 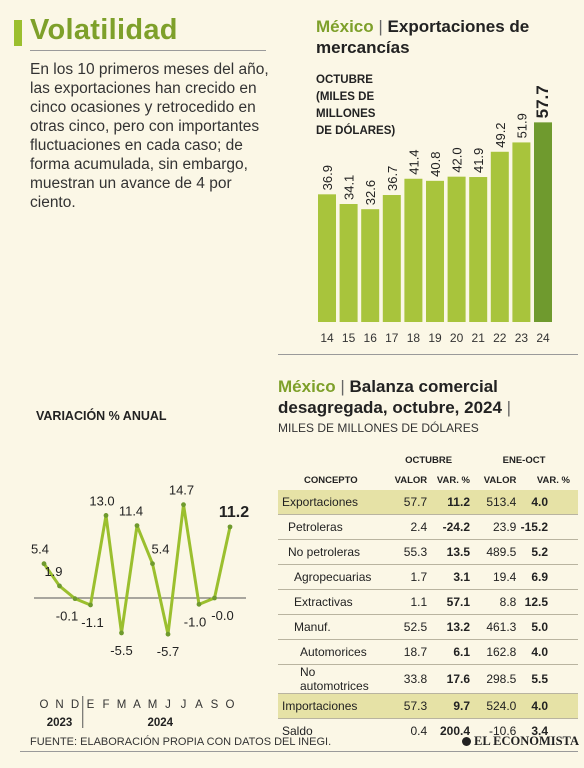 I want to click on table-row: Petroleras 2.4 -24.2 23.9 -15.2, so click(x=428, y=527).